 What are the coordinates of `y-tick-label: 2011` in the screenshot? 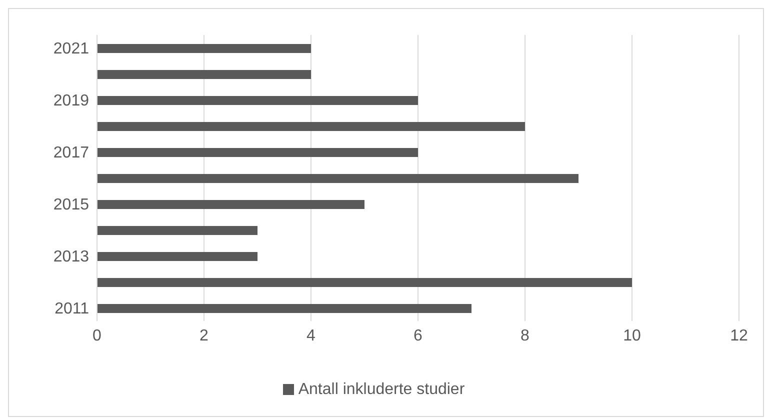 It's located at (72, 309).